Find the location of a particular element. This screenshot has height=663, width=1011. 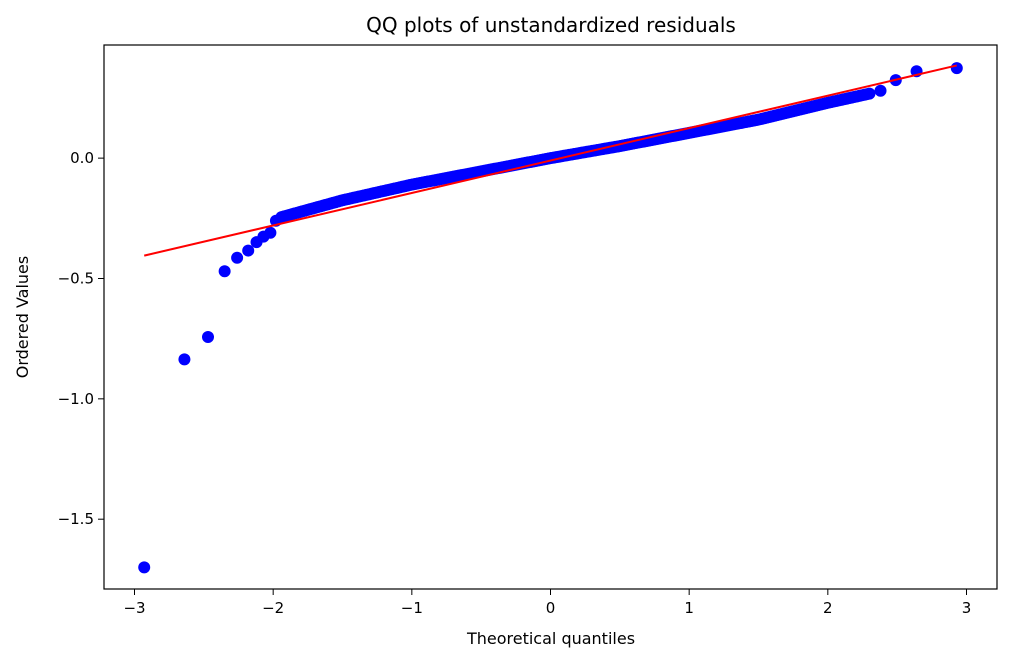

x-tick-label: 2 is located at coordinates (828, 608).